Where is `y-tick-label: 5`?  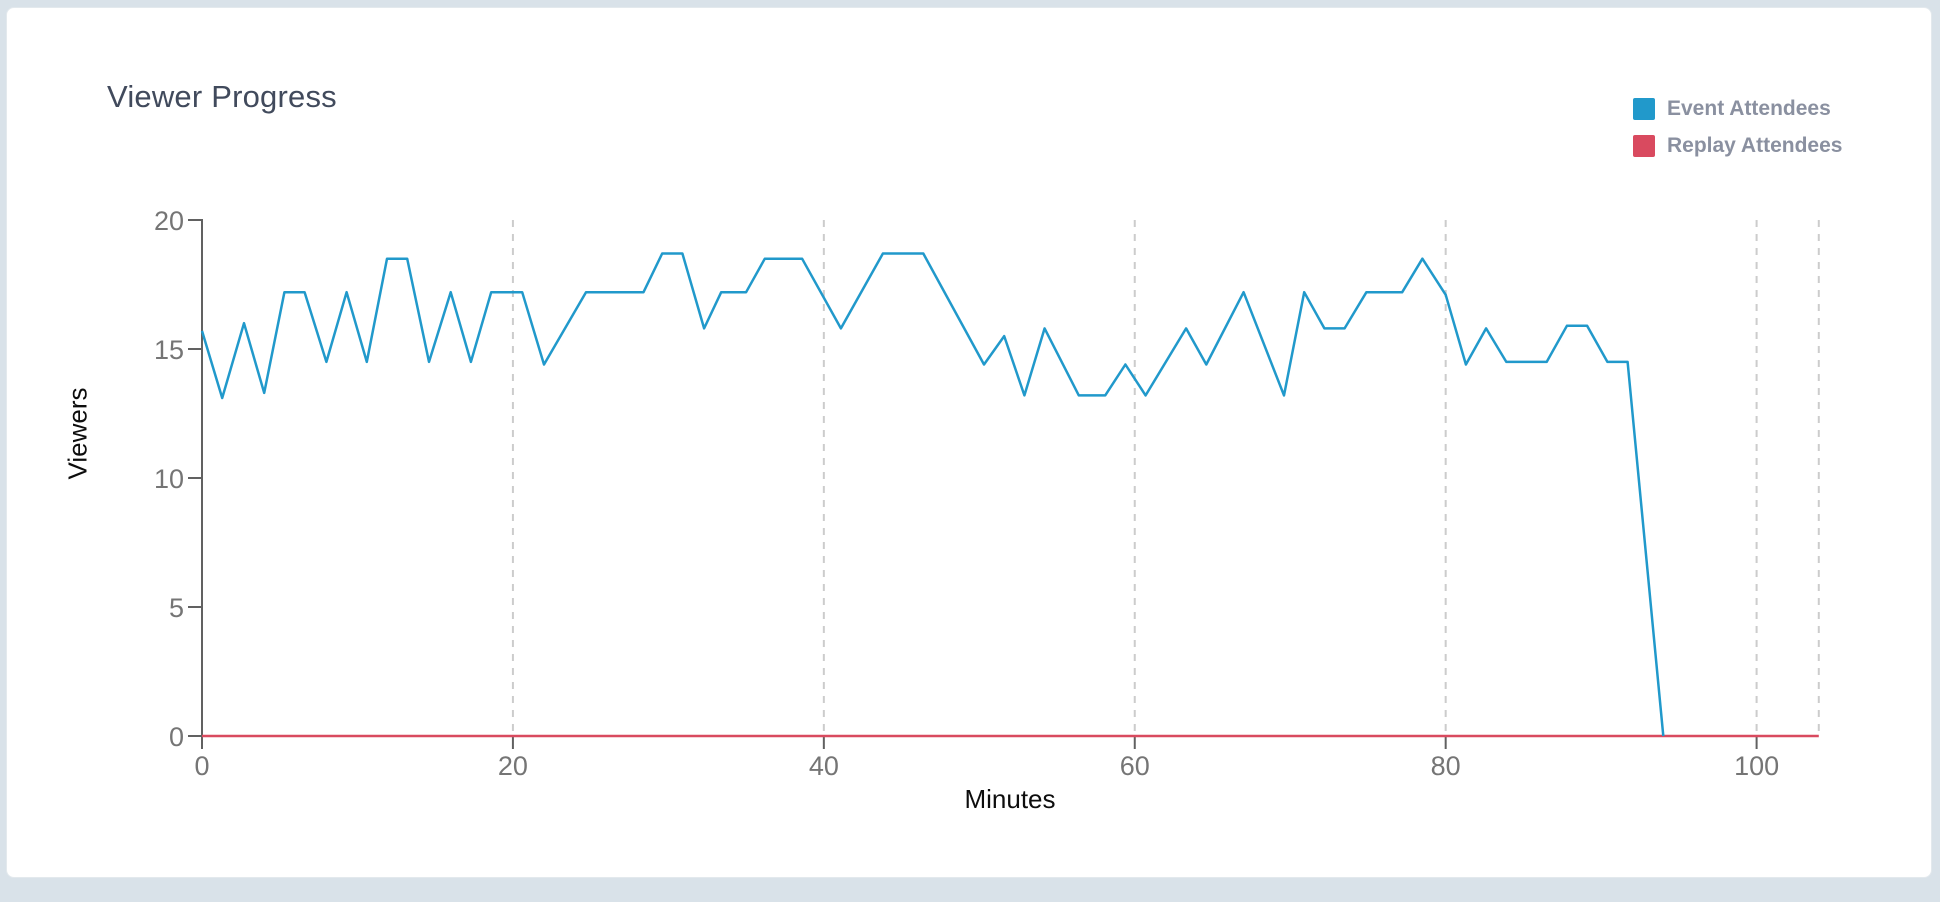
y-tick-label: 5 is located at coordinates (176, 608).